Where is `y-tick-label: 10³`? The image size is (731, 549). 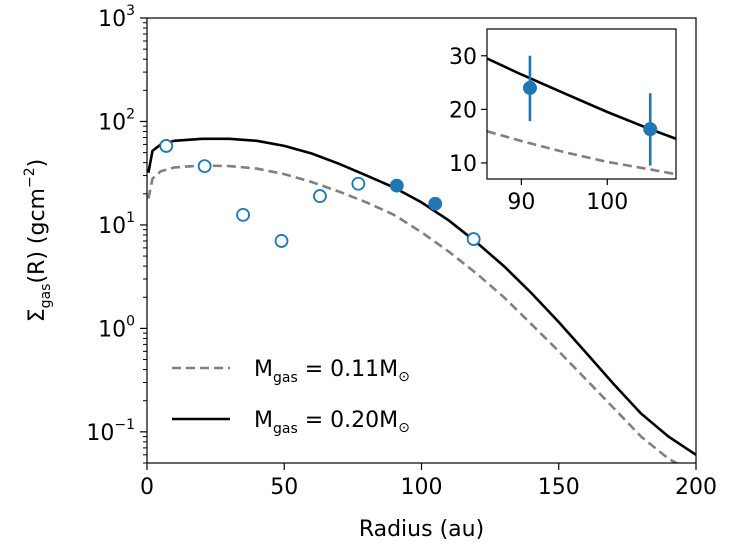
y-tick-label: 10³ is located at coordinates (116, 17).